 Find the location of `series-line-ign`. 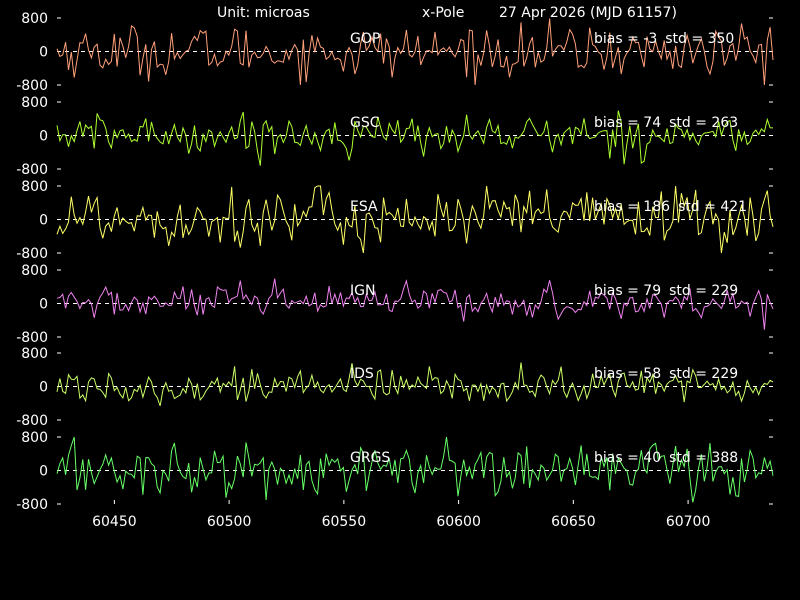

series-line-ign is located at coordinates (415, 304).